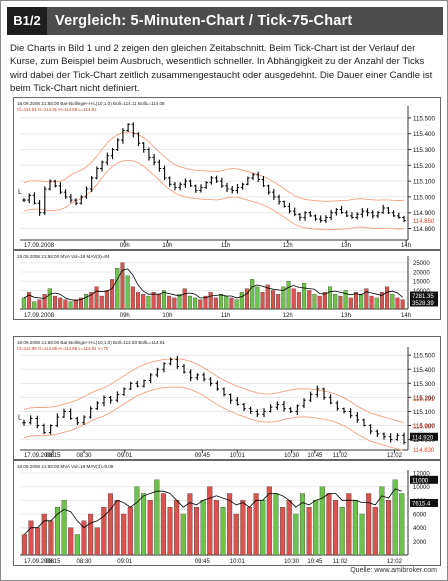  I want to click on x-tick-label: 10:45, so click(315, 562).